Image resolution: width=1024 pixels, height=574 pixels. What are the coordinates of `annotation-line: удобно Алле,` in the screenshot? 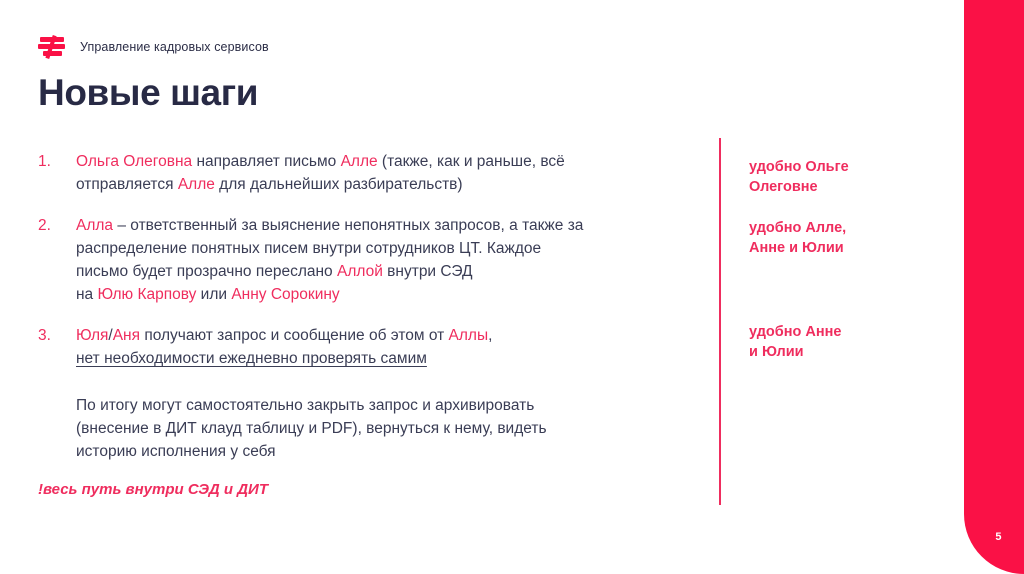 It's located at (798, 228).